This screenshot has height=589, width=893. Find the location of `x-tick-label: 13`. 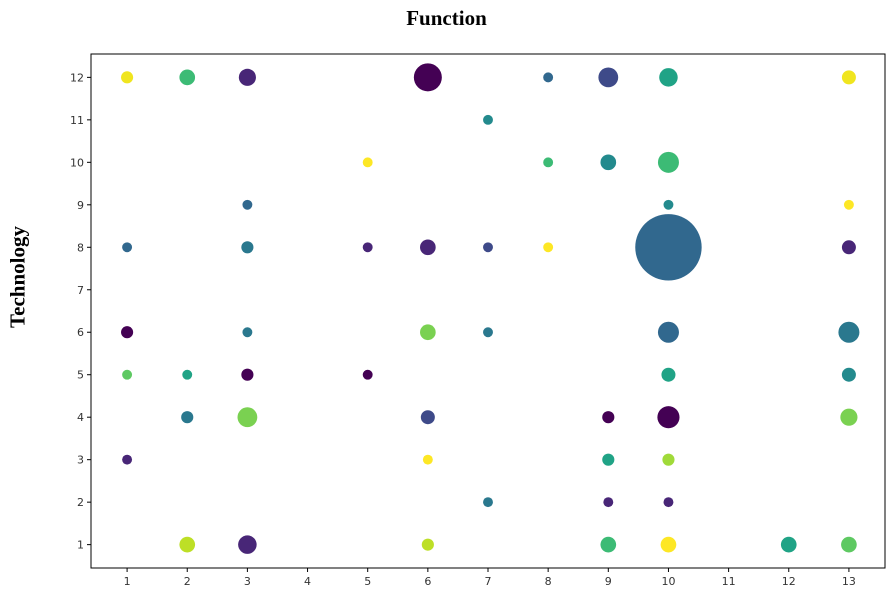

x-tick-label: 13 is located at coordinates (849, 581).